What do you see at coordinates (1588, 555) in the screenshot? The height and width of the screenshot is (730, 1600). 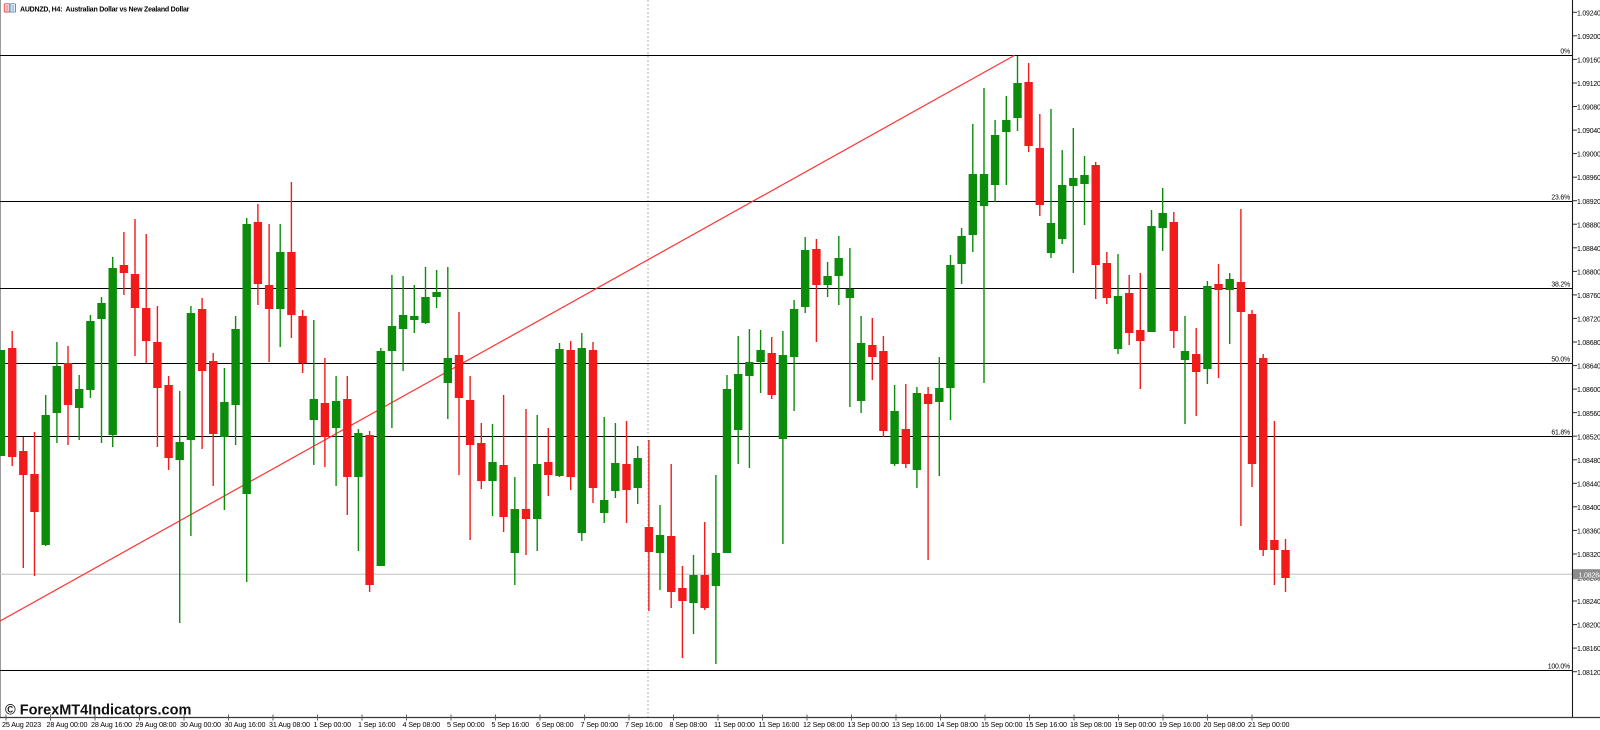 I see `svg-text: 1.08320` at bounding box center [1588, 555].